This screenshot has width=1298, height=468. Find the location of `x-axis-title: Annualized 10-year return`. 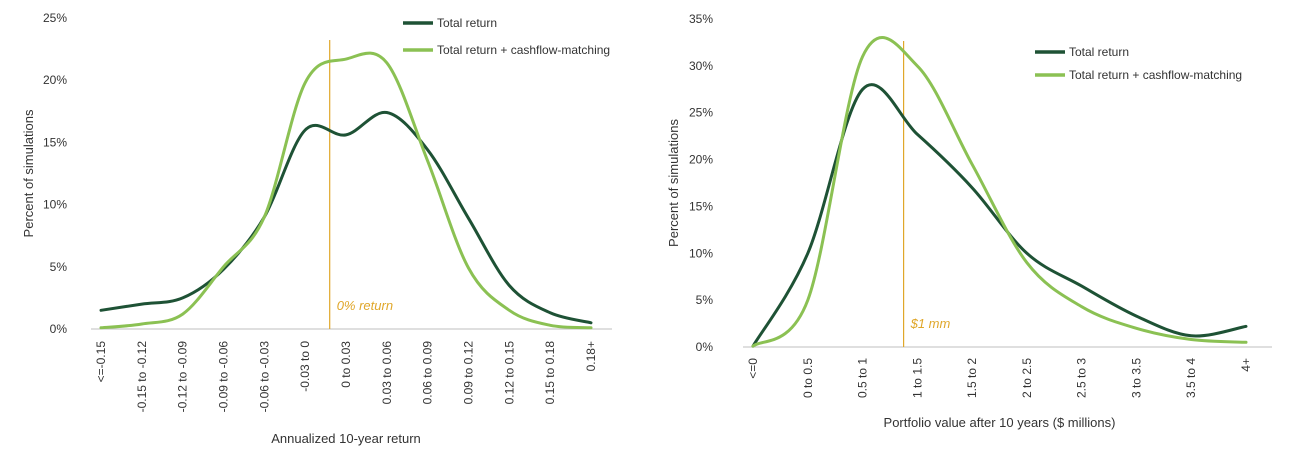

x-axis-title: Annualized 10-year return is located at coordinates (346, 438).